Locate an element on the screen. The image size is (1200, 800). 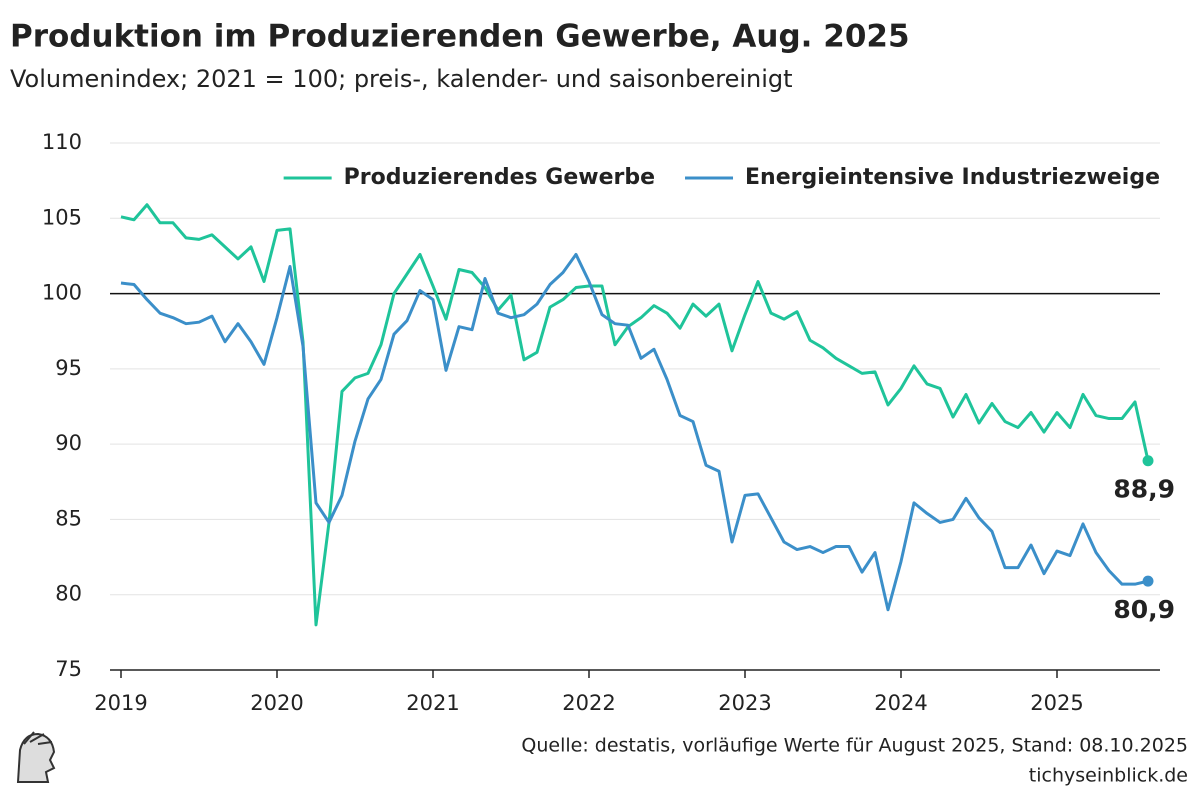
legend-label: Energieintensive Industriezweige is located at coordinates (952, 177).